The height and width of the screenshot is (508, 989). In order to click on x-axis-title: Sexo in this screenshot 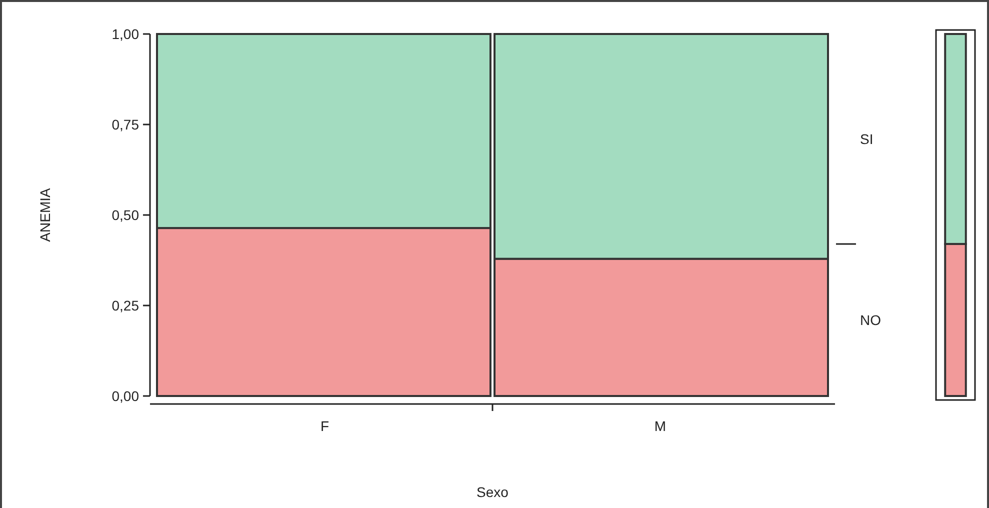, I will do `click(492, 492)`.